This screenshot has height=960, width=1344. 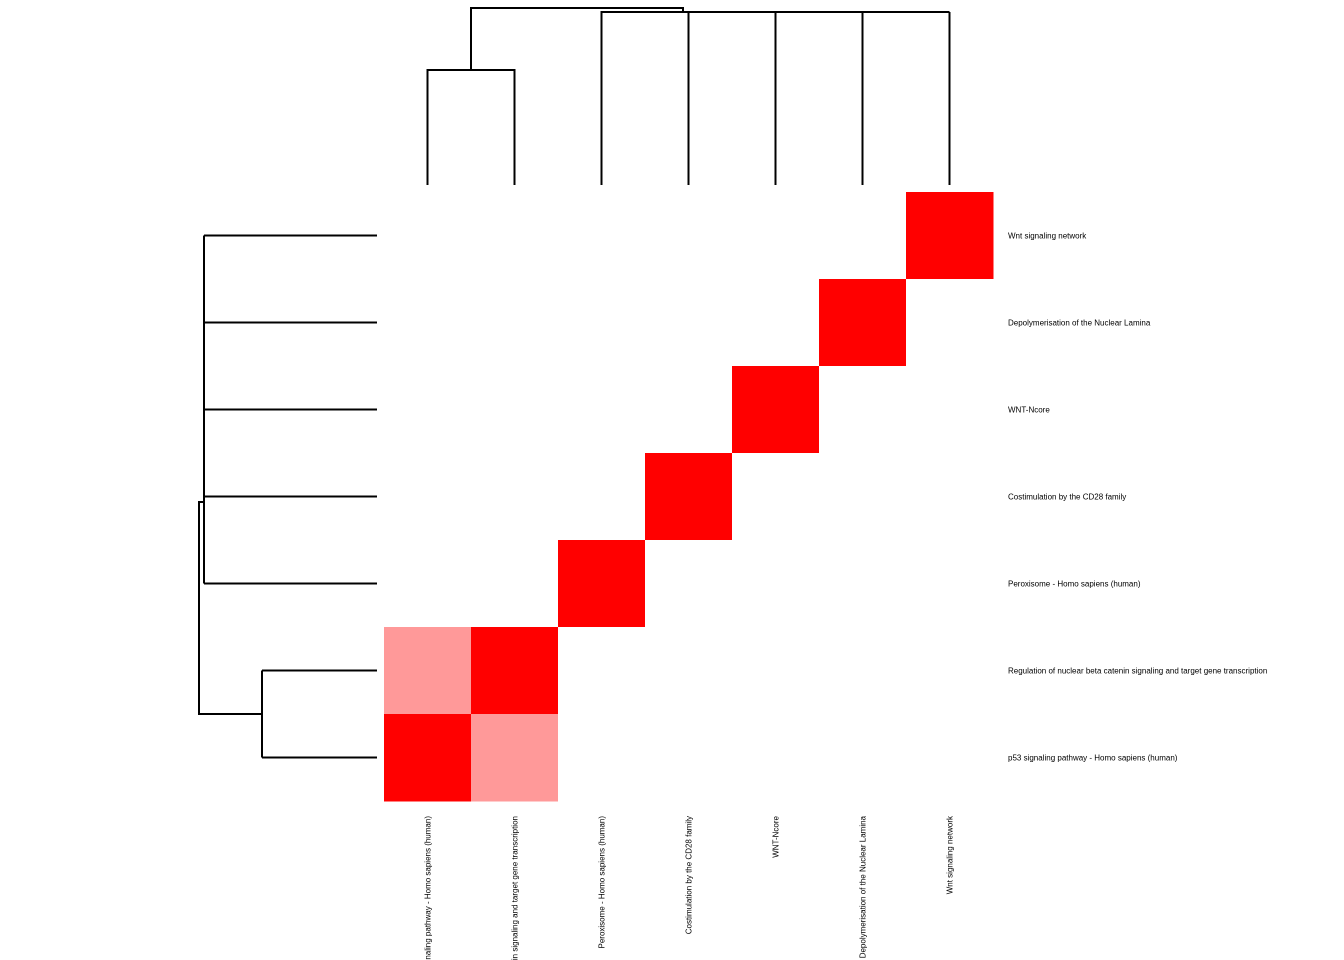 I want to click on row-label: WNT-Ncore, so click(x=1029, y=410).